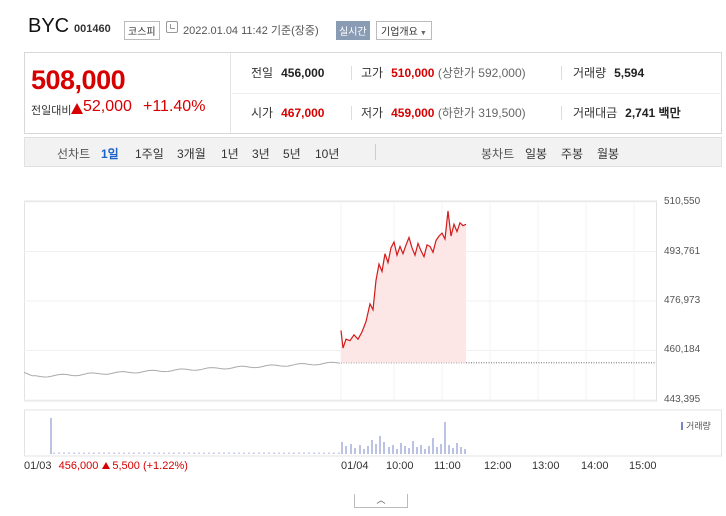  What do you see at coordinates (107, 106) in the screenshot?
I see `price-change: 52,000` at bounding box center [107, 106].